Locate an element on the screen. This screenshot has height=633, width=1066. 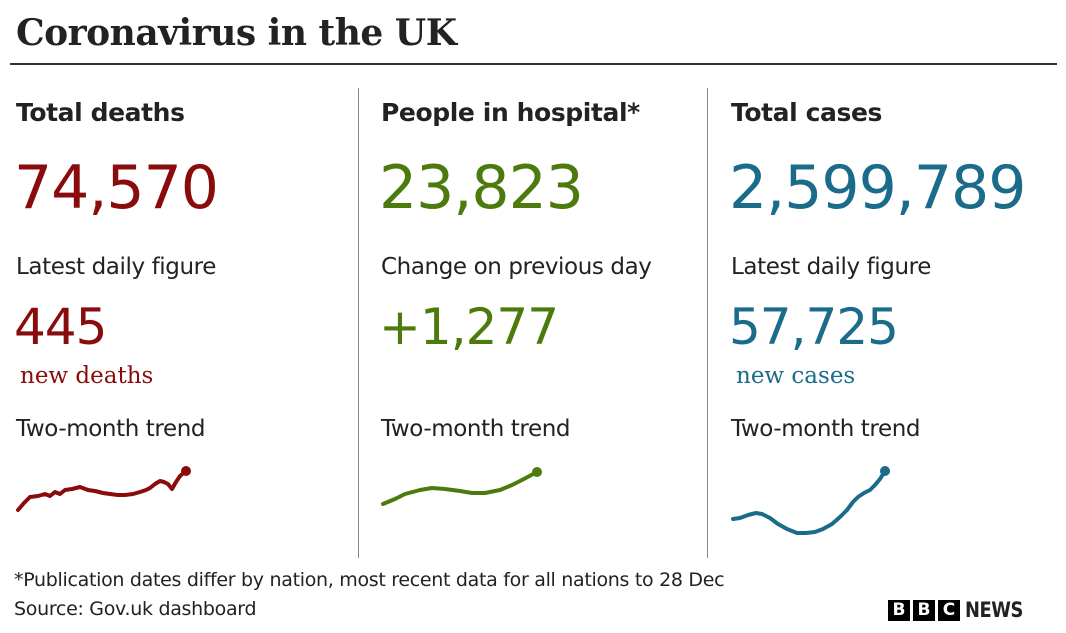
cases-sparkline-end is located at coordinates (885, 471).